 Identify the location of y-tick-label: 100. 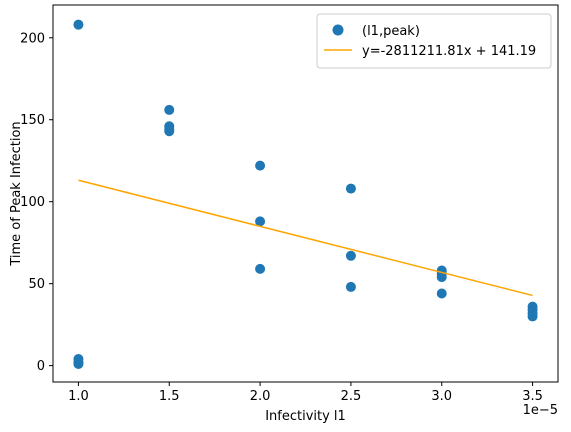
(32, 202).